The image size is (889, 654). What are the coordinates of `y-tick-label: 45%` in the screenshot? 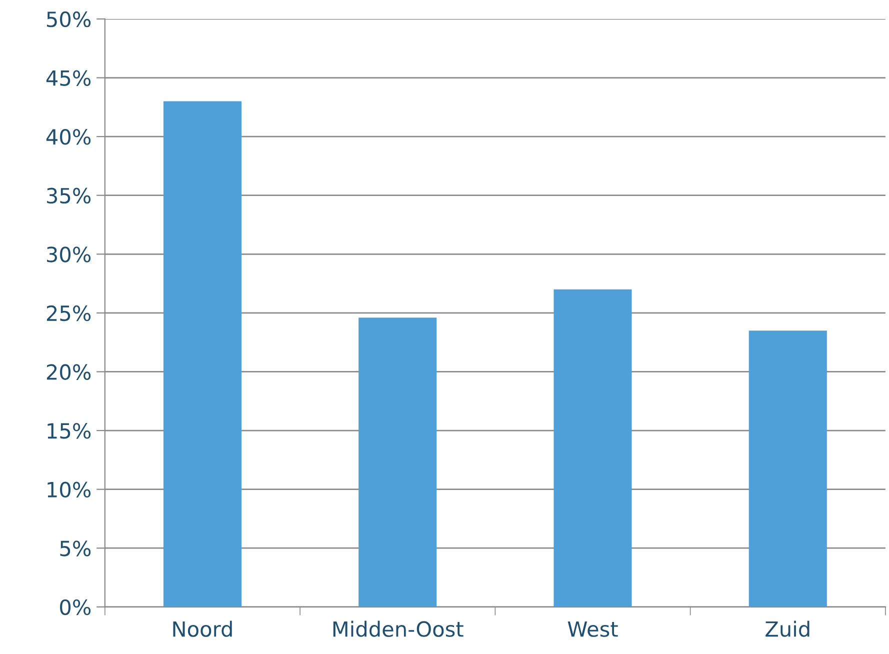 It's located at (68, 78).